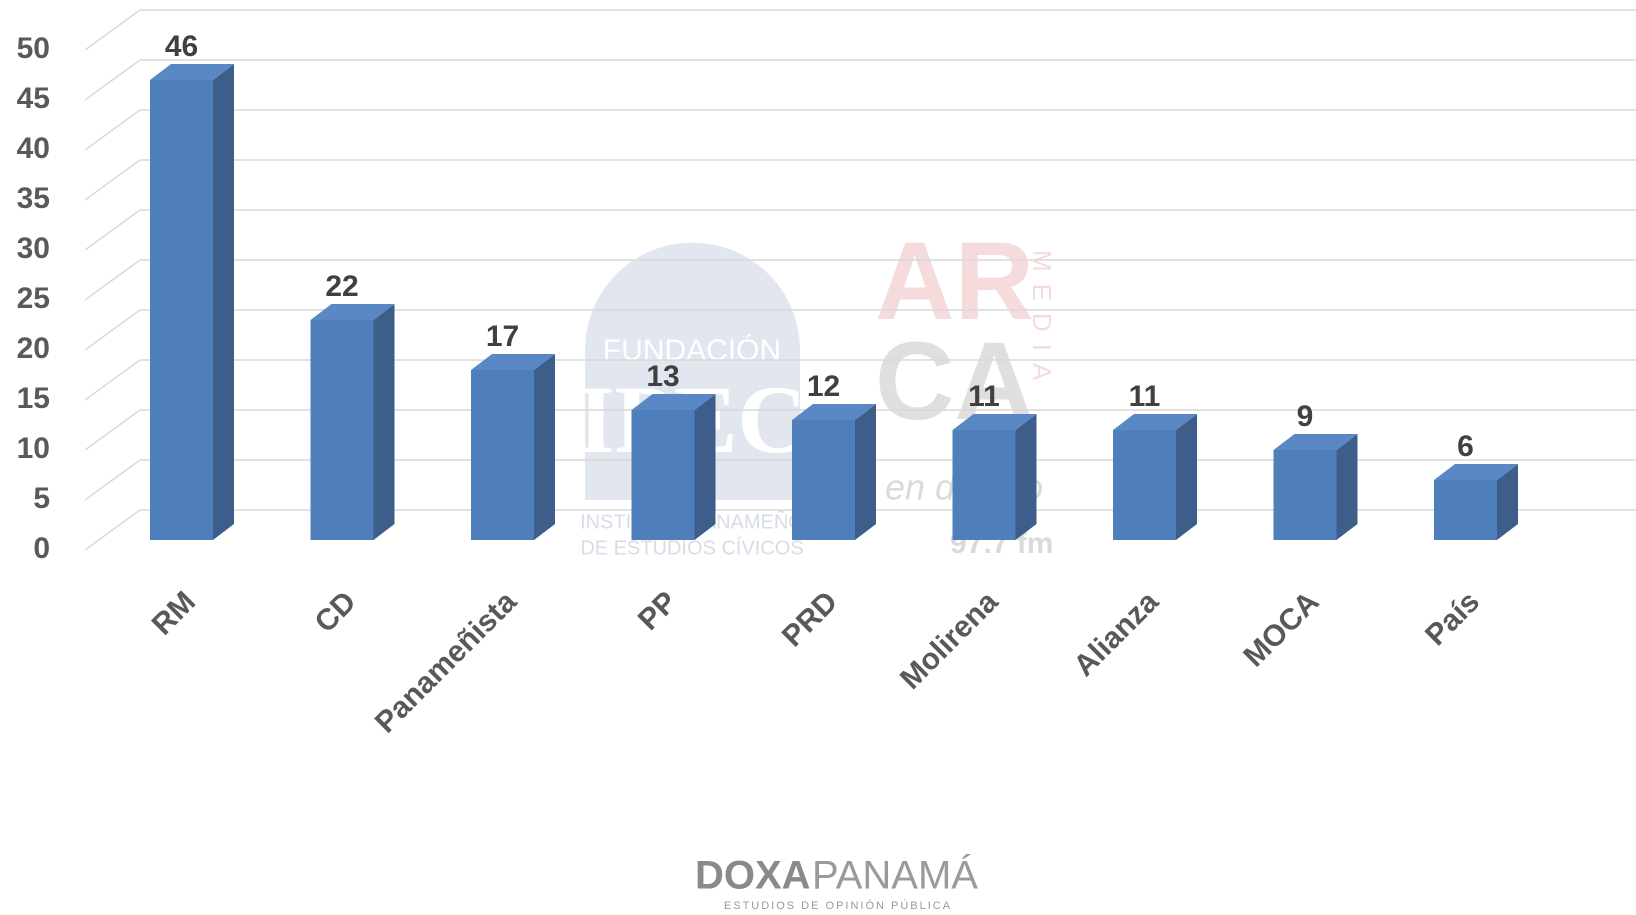 The width and height of the screenshot is (1636, 915). I want to click on y-tick-label: 50, so click(33, 48).